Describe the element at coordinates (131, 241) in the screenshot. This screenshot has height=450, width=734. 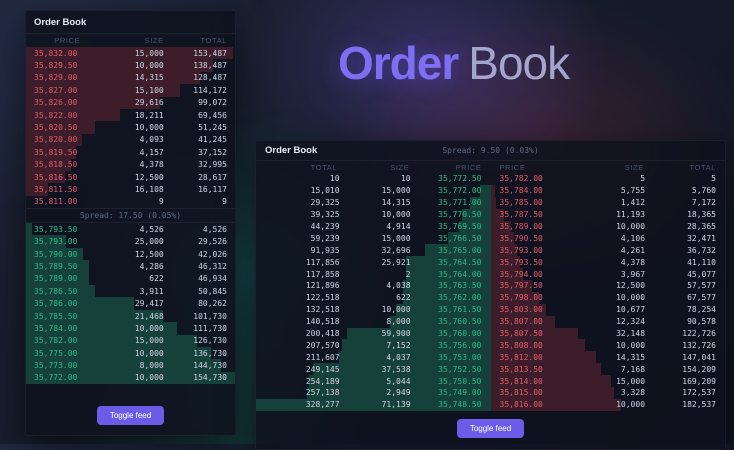
I see `size-cell: 25,000` at that location.